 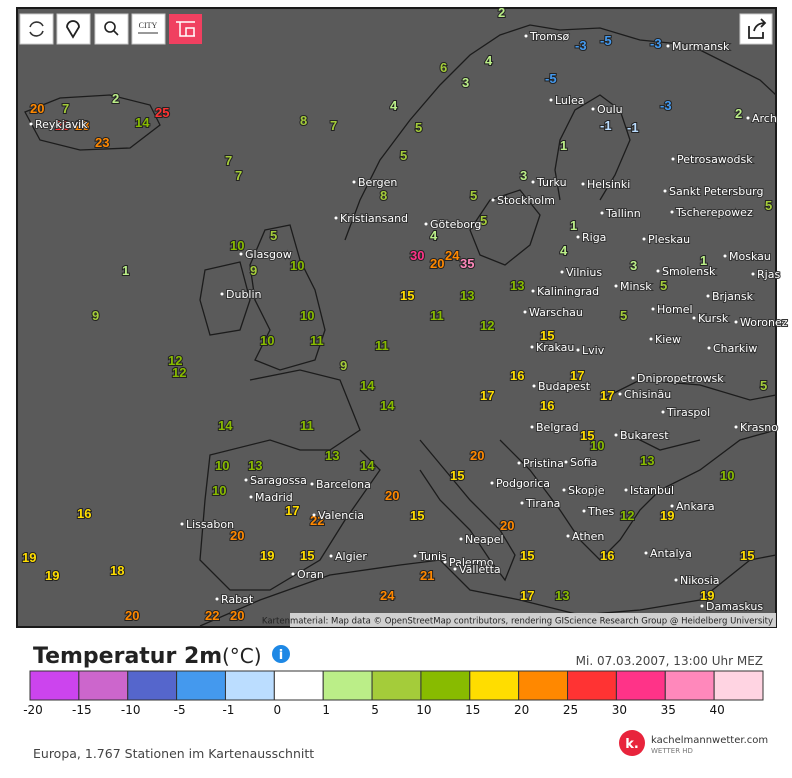 I want to click on legend-tick-label: 10, so click(x=423, y=710).